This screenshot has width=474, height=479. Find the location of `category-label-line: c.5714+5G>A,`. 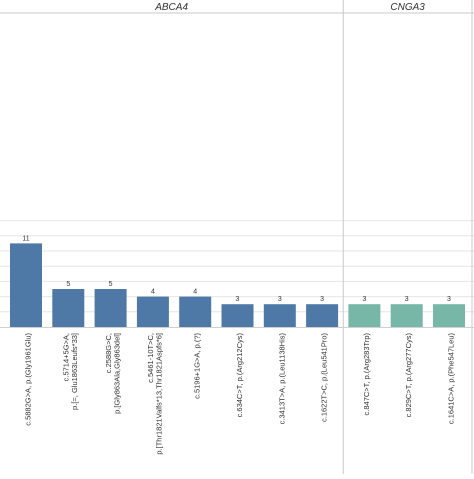

category-label-line: c.5714+5G>A, is located at coordinates (66, 357).